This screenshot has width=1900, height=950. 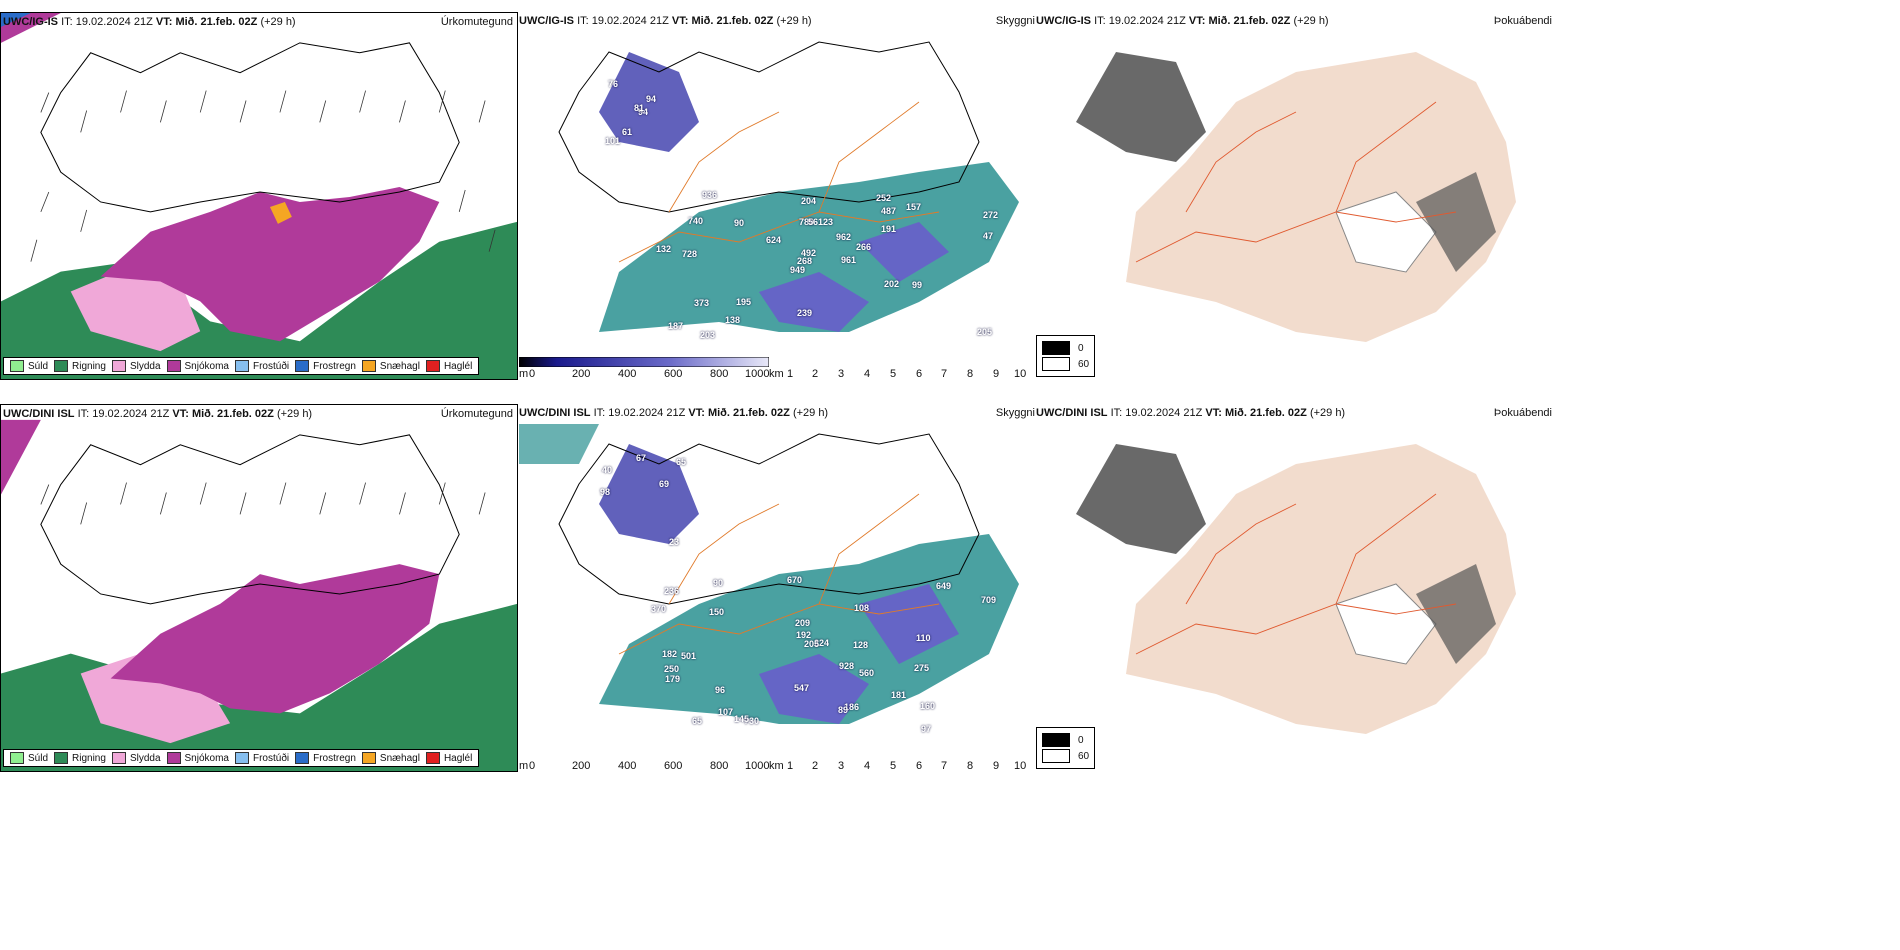 I want to click on height-label: 709, so click(x=989, y=600).